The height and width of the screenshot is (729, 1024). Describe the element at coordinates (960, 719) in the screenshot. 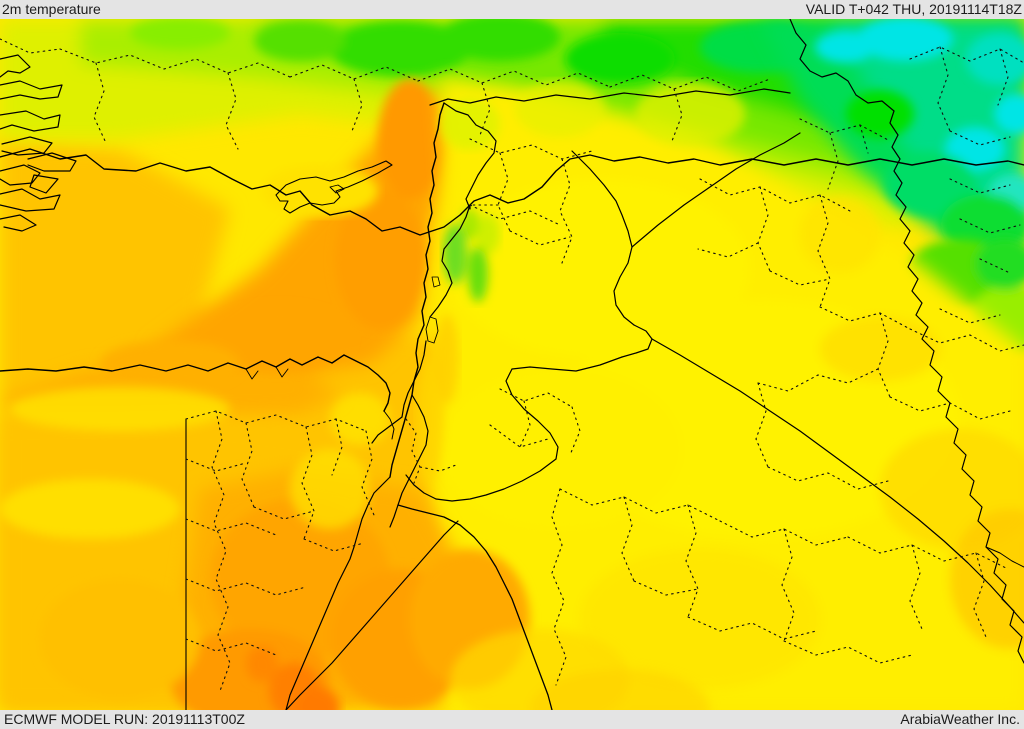

I see `attribution-label: ArabiaWeather Inc.` at that location.